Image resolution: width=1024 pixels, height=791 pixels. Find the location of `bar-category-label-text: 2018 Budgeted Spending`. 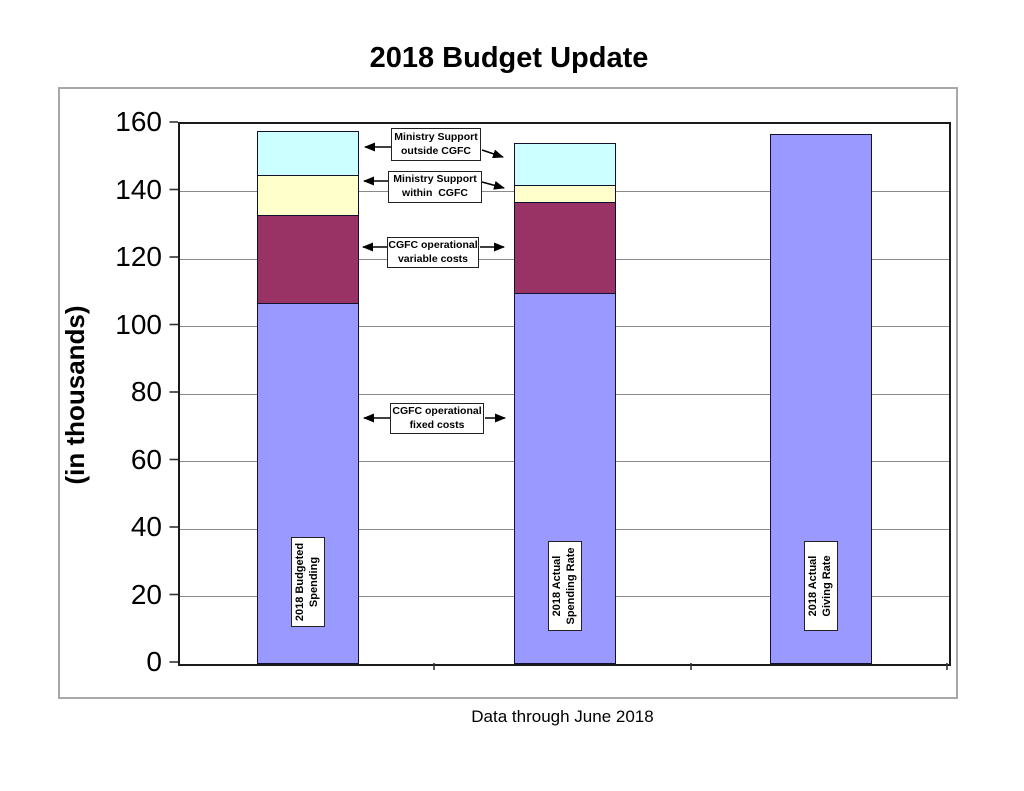

bar-category-label-text: 2018 Budgeted Spending is located at coordinates (308, 582).